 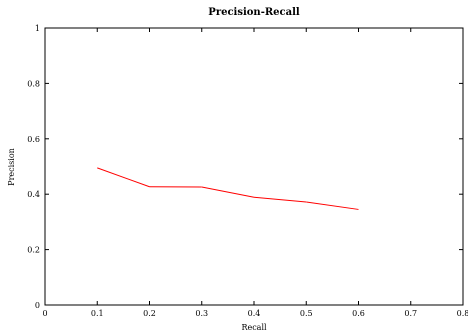 I want to click on y-tick-label: 0.6, so click(x=33, y=139).